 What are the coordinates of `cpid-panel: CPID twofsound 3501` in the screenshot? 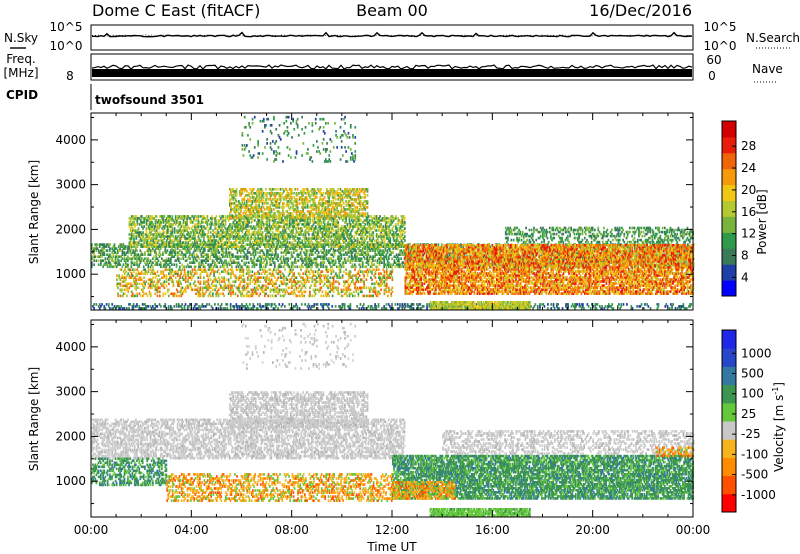 It's located at (105, 97).